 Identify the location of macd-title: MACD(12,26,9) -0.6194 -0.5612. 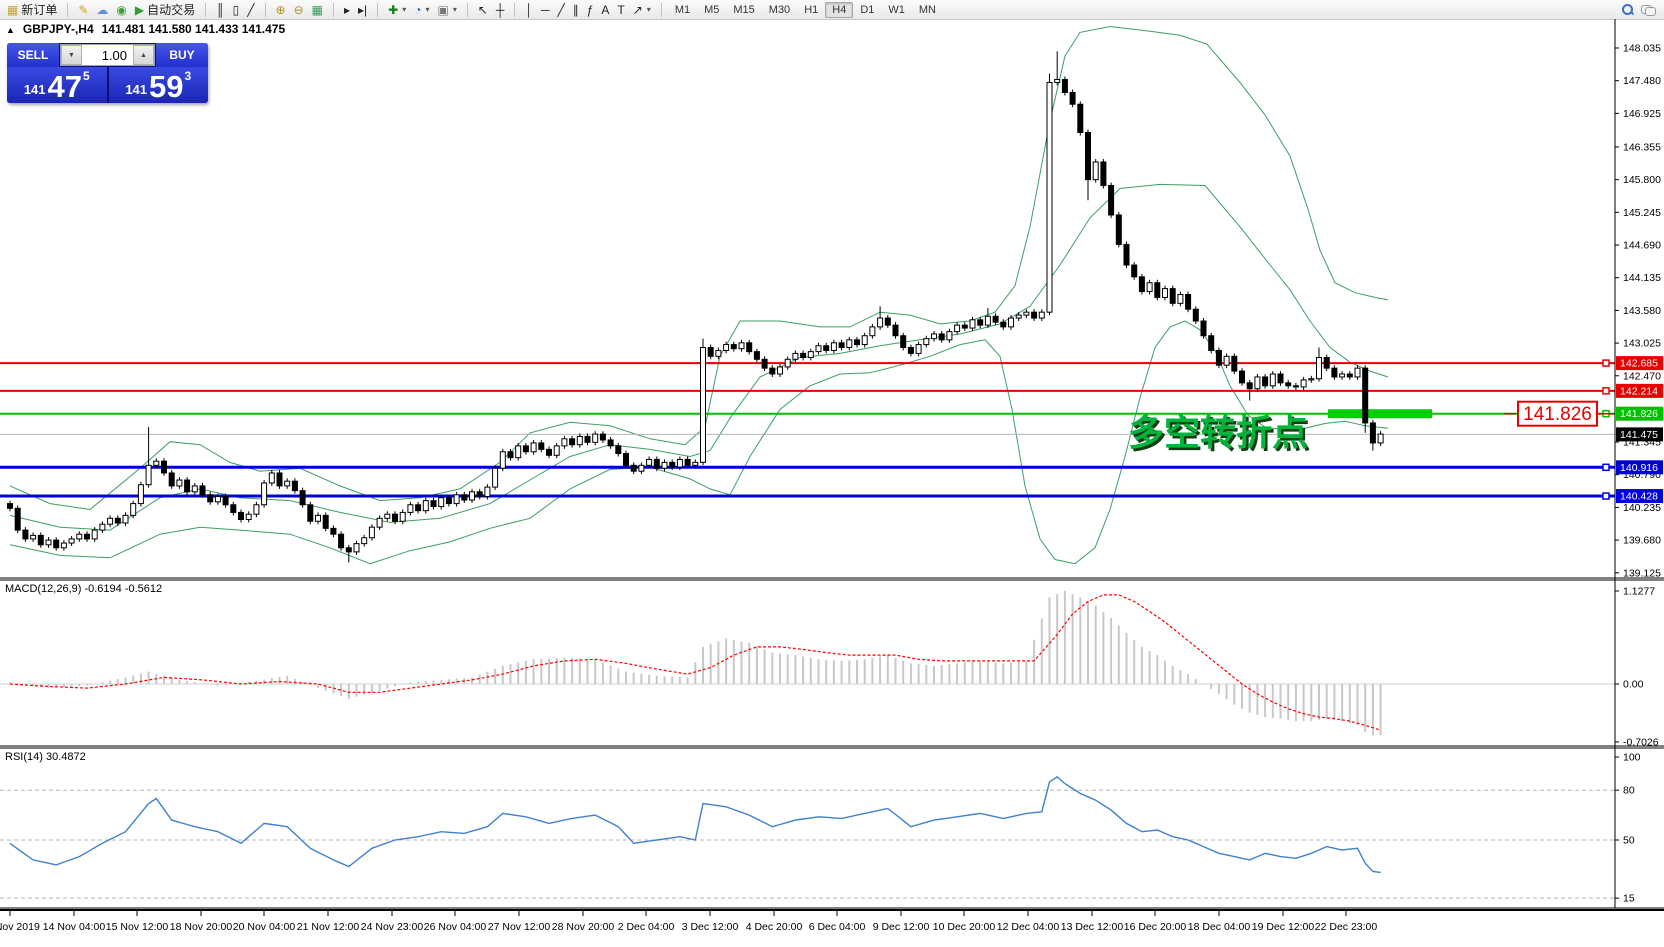
(84, 589).